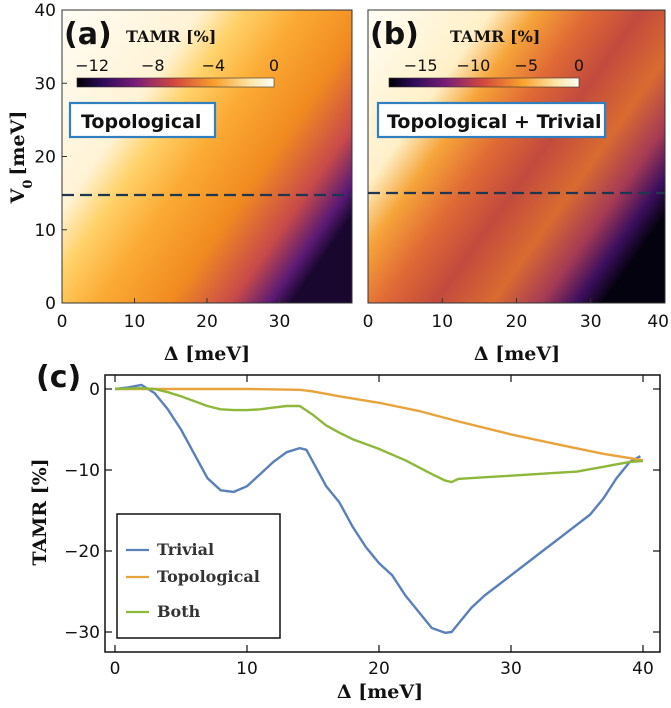 The image size is (671, 708). Describe the element at coordinates (82, 552) in the screenshot. I see `y-tick-label-c: −20` at that location.